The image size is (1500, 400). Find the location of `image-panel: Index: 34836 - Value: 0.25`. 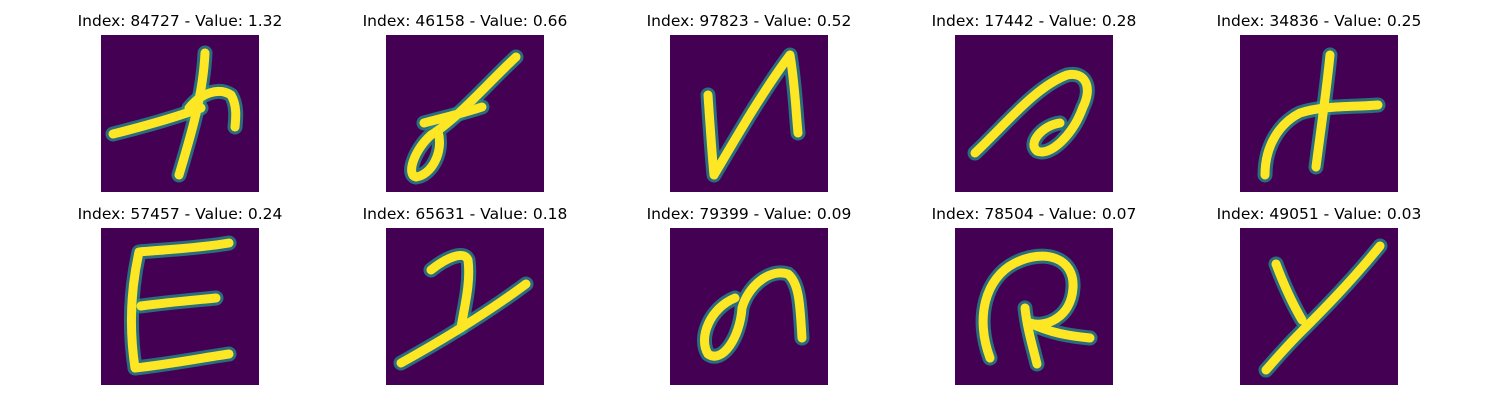

image-panel: Index: 34836 - Value: 0.25 is located at coordinates (1319, 106).